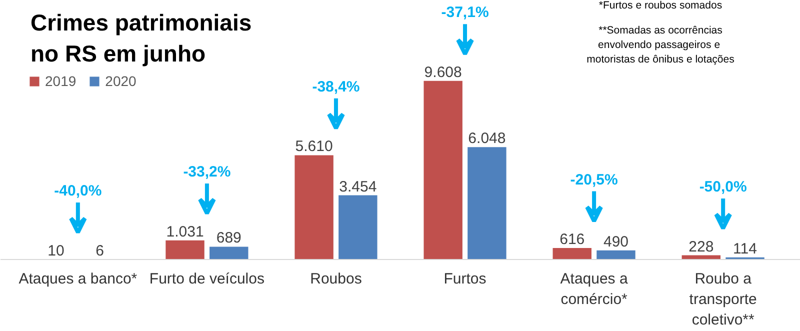  What do you see at coordinates (615, 241) in the screenshot?
I see `data-label: 490` at bounding box center [615, 241].